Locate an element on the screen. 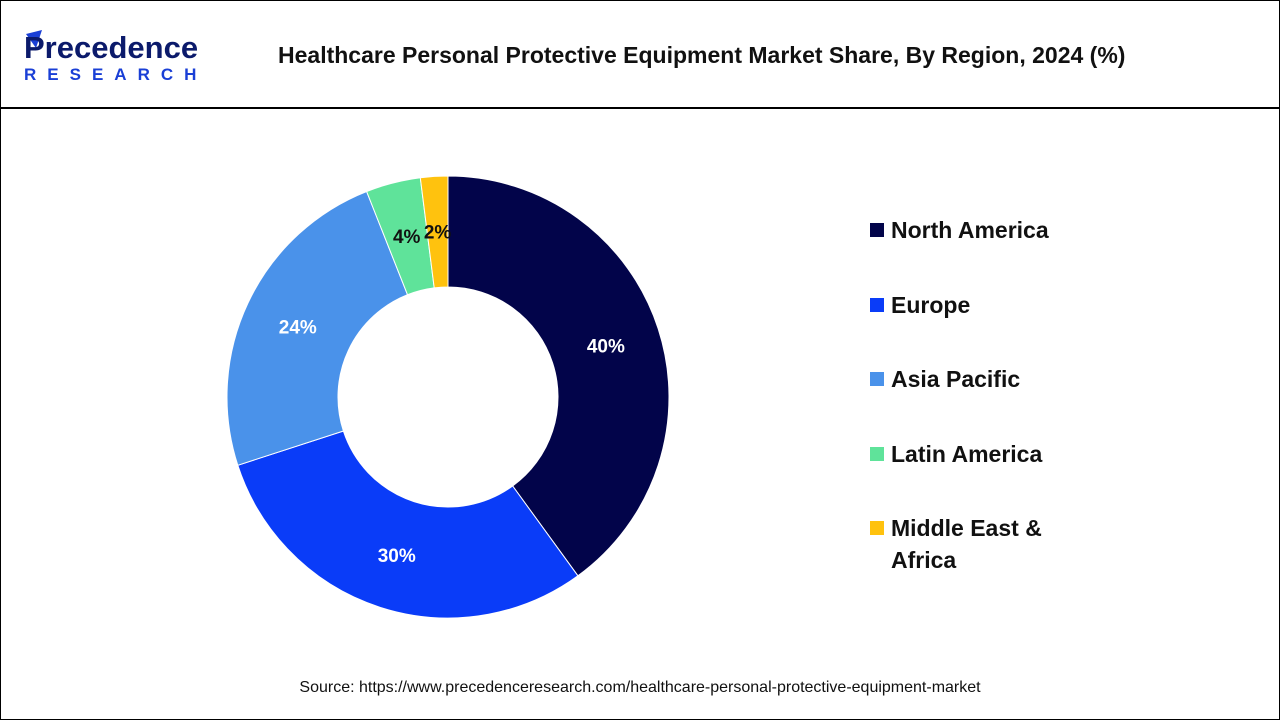 Image resolution: width=1280 pixels, height=720 pixels. legend-item: Europe is located at coordinates (968, 326).